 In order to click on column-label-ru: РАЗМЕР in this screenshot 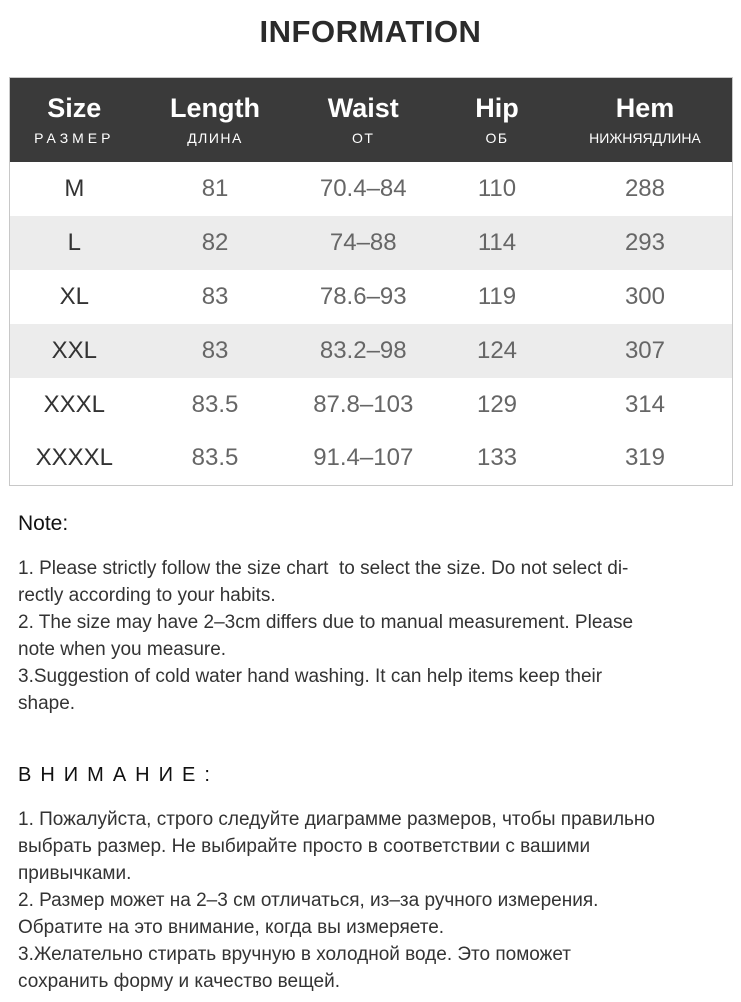, I will do `click(74, 138)`.